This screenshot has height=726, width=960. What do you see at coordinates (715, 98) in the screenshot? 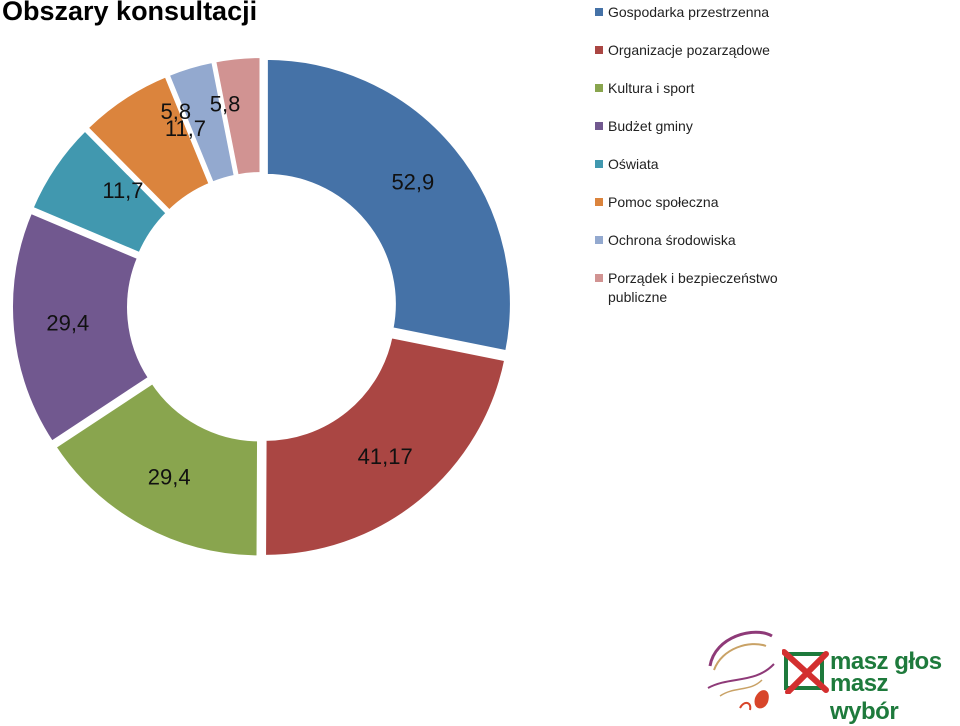
I see `legend-item: Kultura i sport` at bounding box center [715, 98].